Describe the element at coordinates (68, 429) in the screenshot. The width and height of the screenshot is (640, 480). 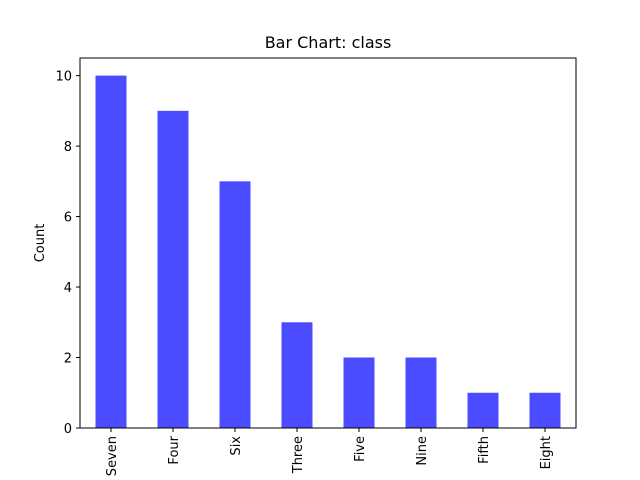
I see `y-tick-label-0: 0` at that location.